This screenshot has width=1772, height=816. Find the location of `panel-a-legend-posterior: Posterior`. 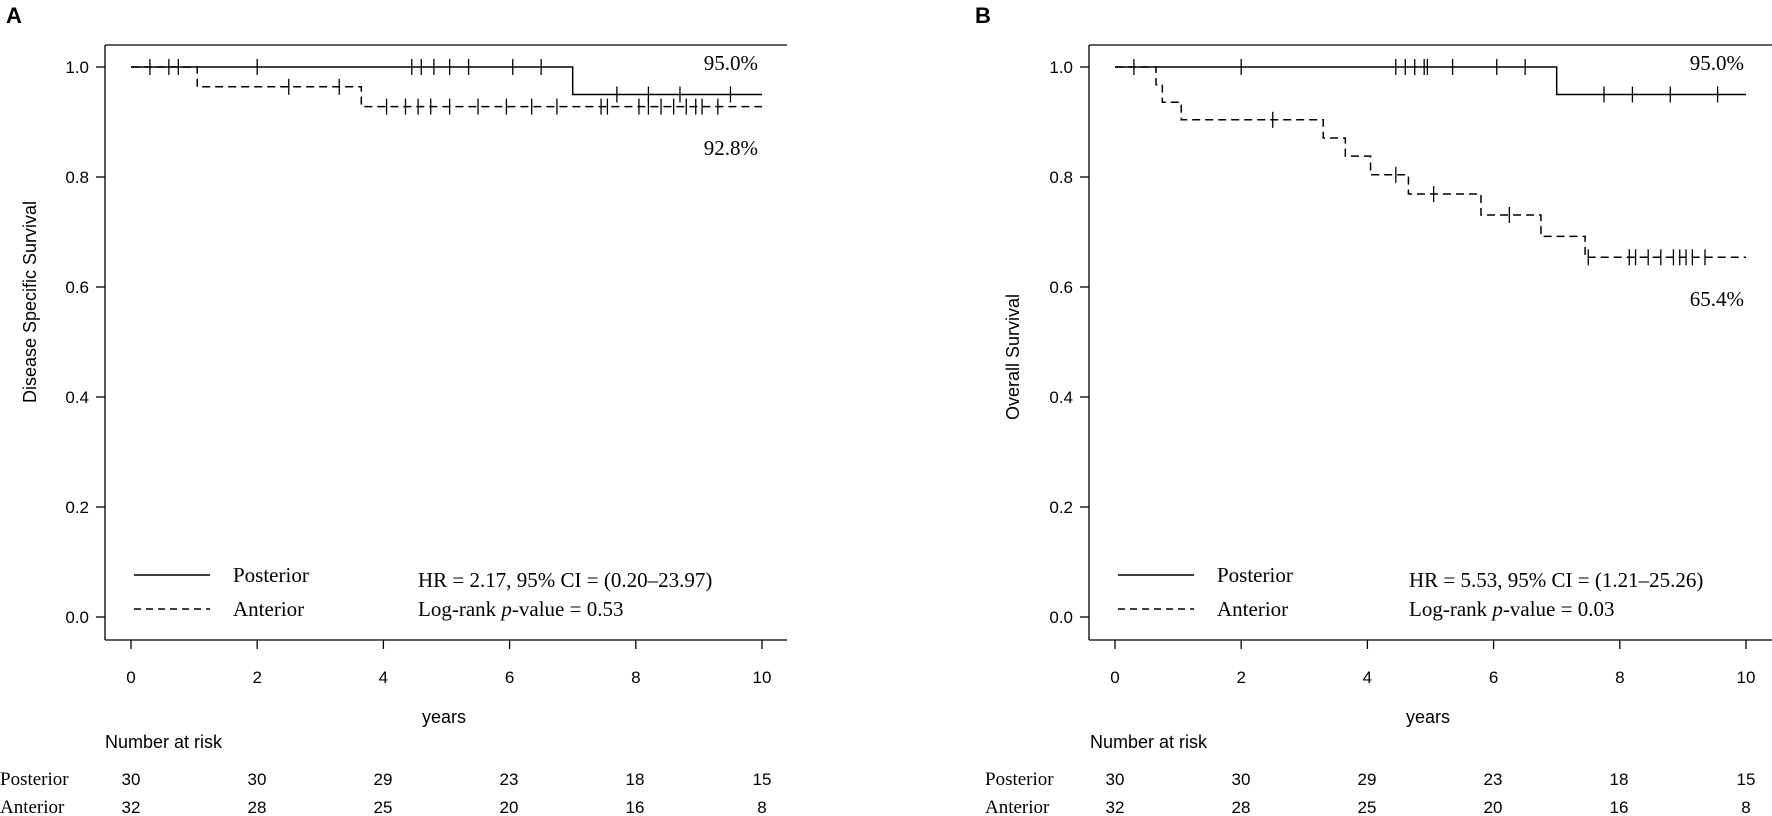

panel-a-legend-posterior: Posterior is located at coordinates (271, 575).